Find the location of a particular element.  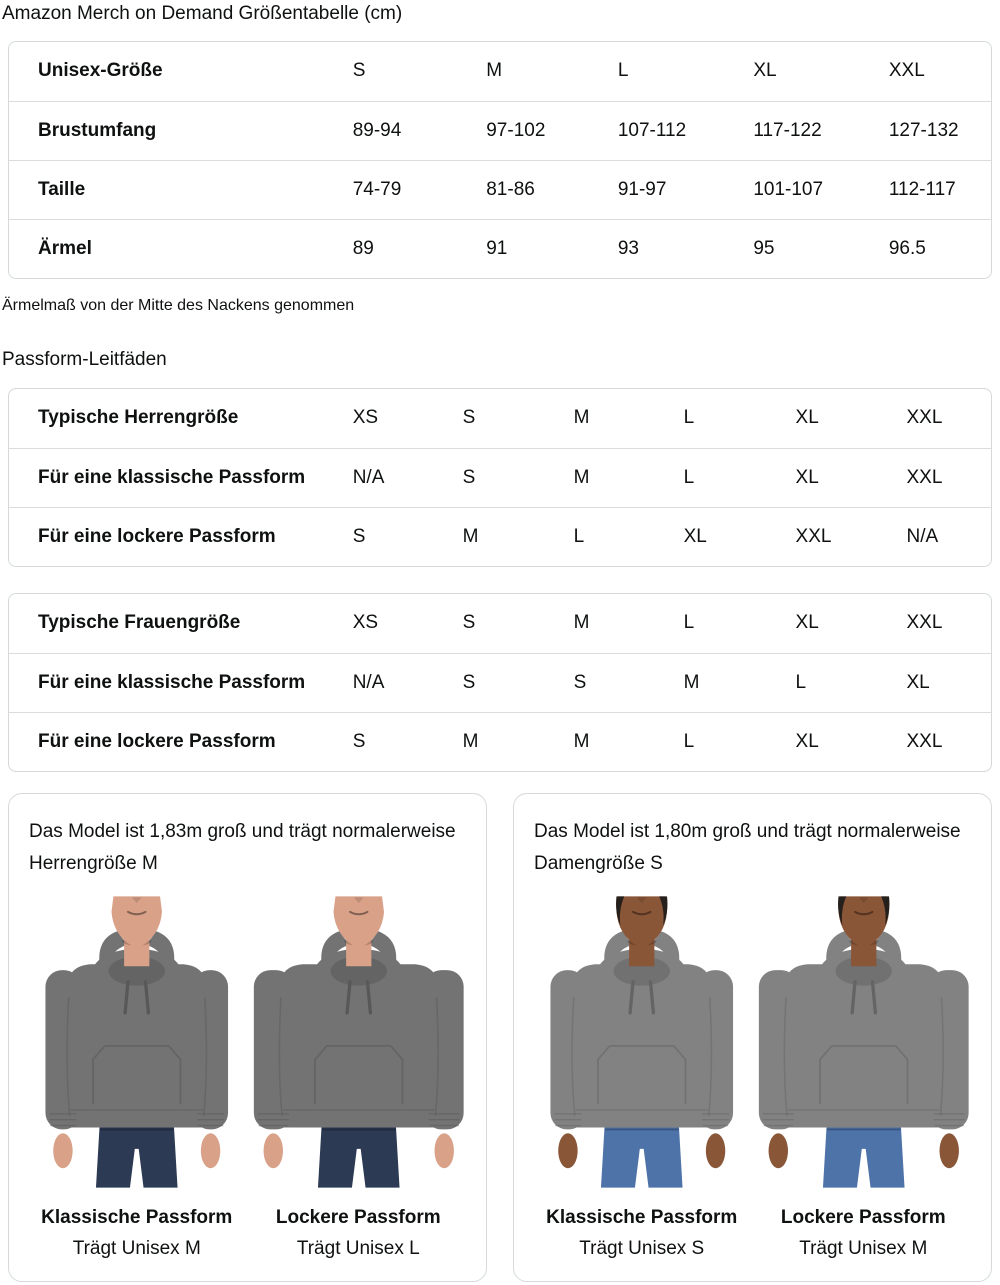

fit-guides-heading: Passform-Leitfäden is located at coordinates (84, 359).